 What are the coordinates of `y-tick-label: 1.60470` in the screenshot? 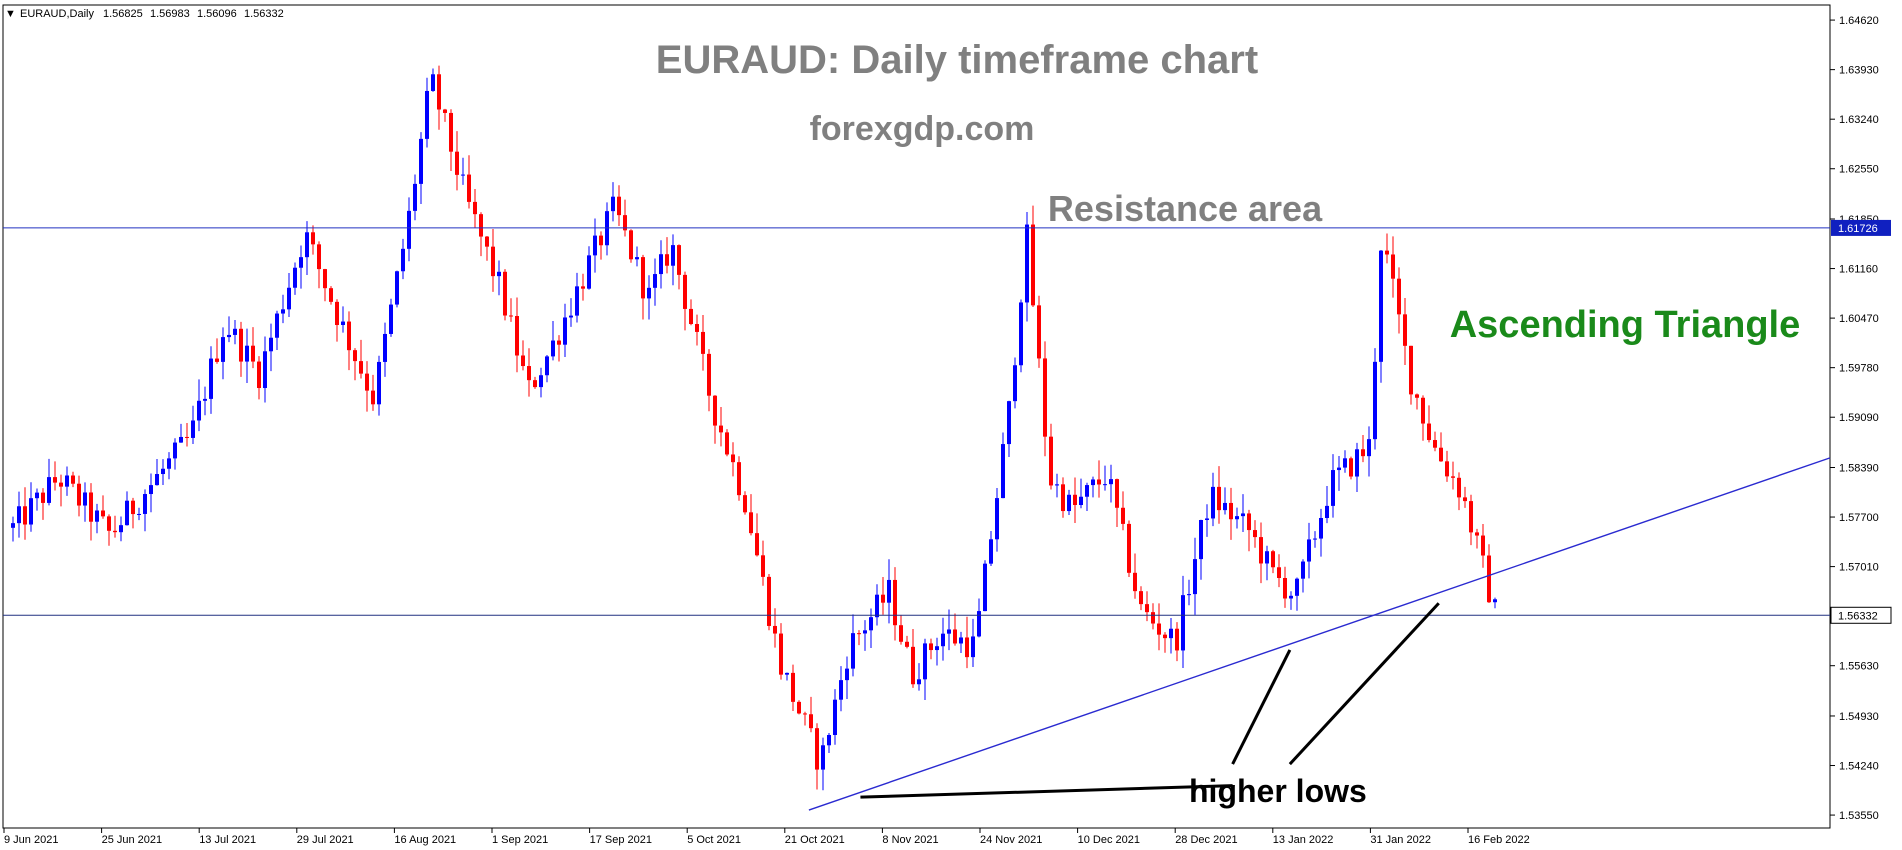 It's located at (1859, 319).